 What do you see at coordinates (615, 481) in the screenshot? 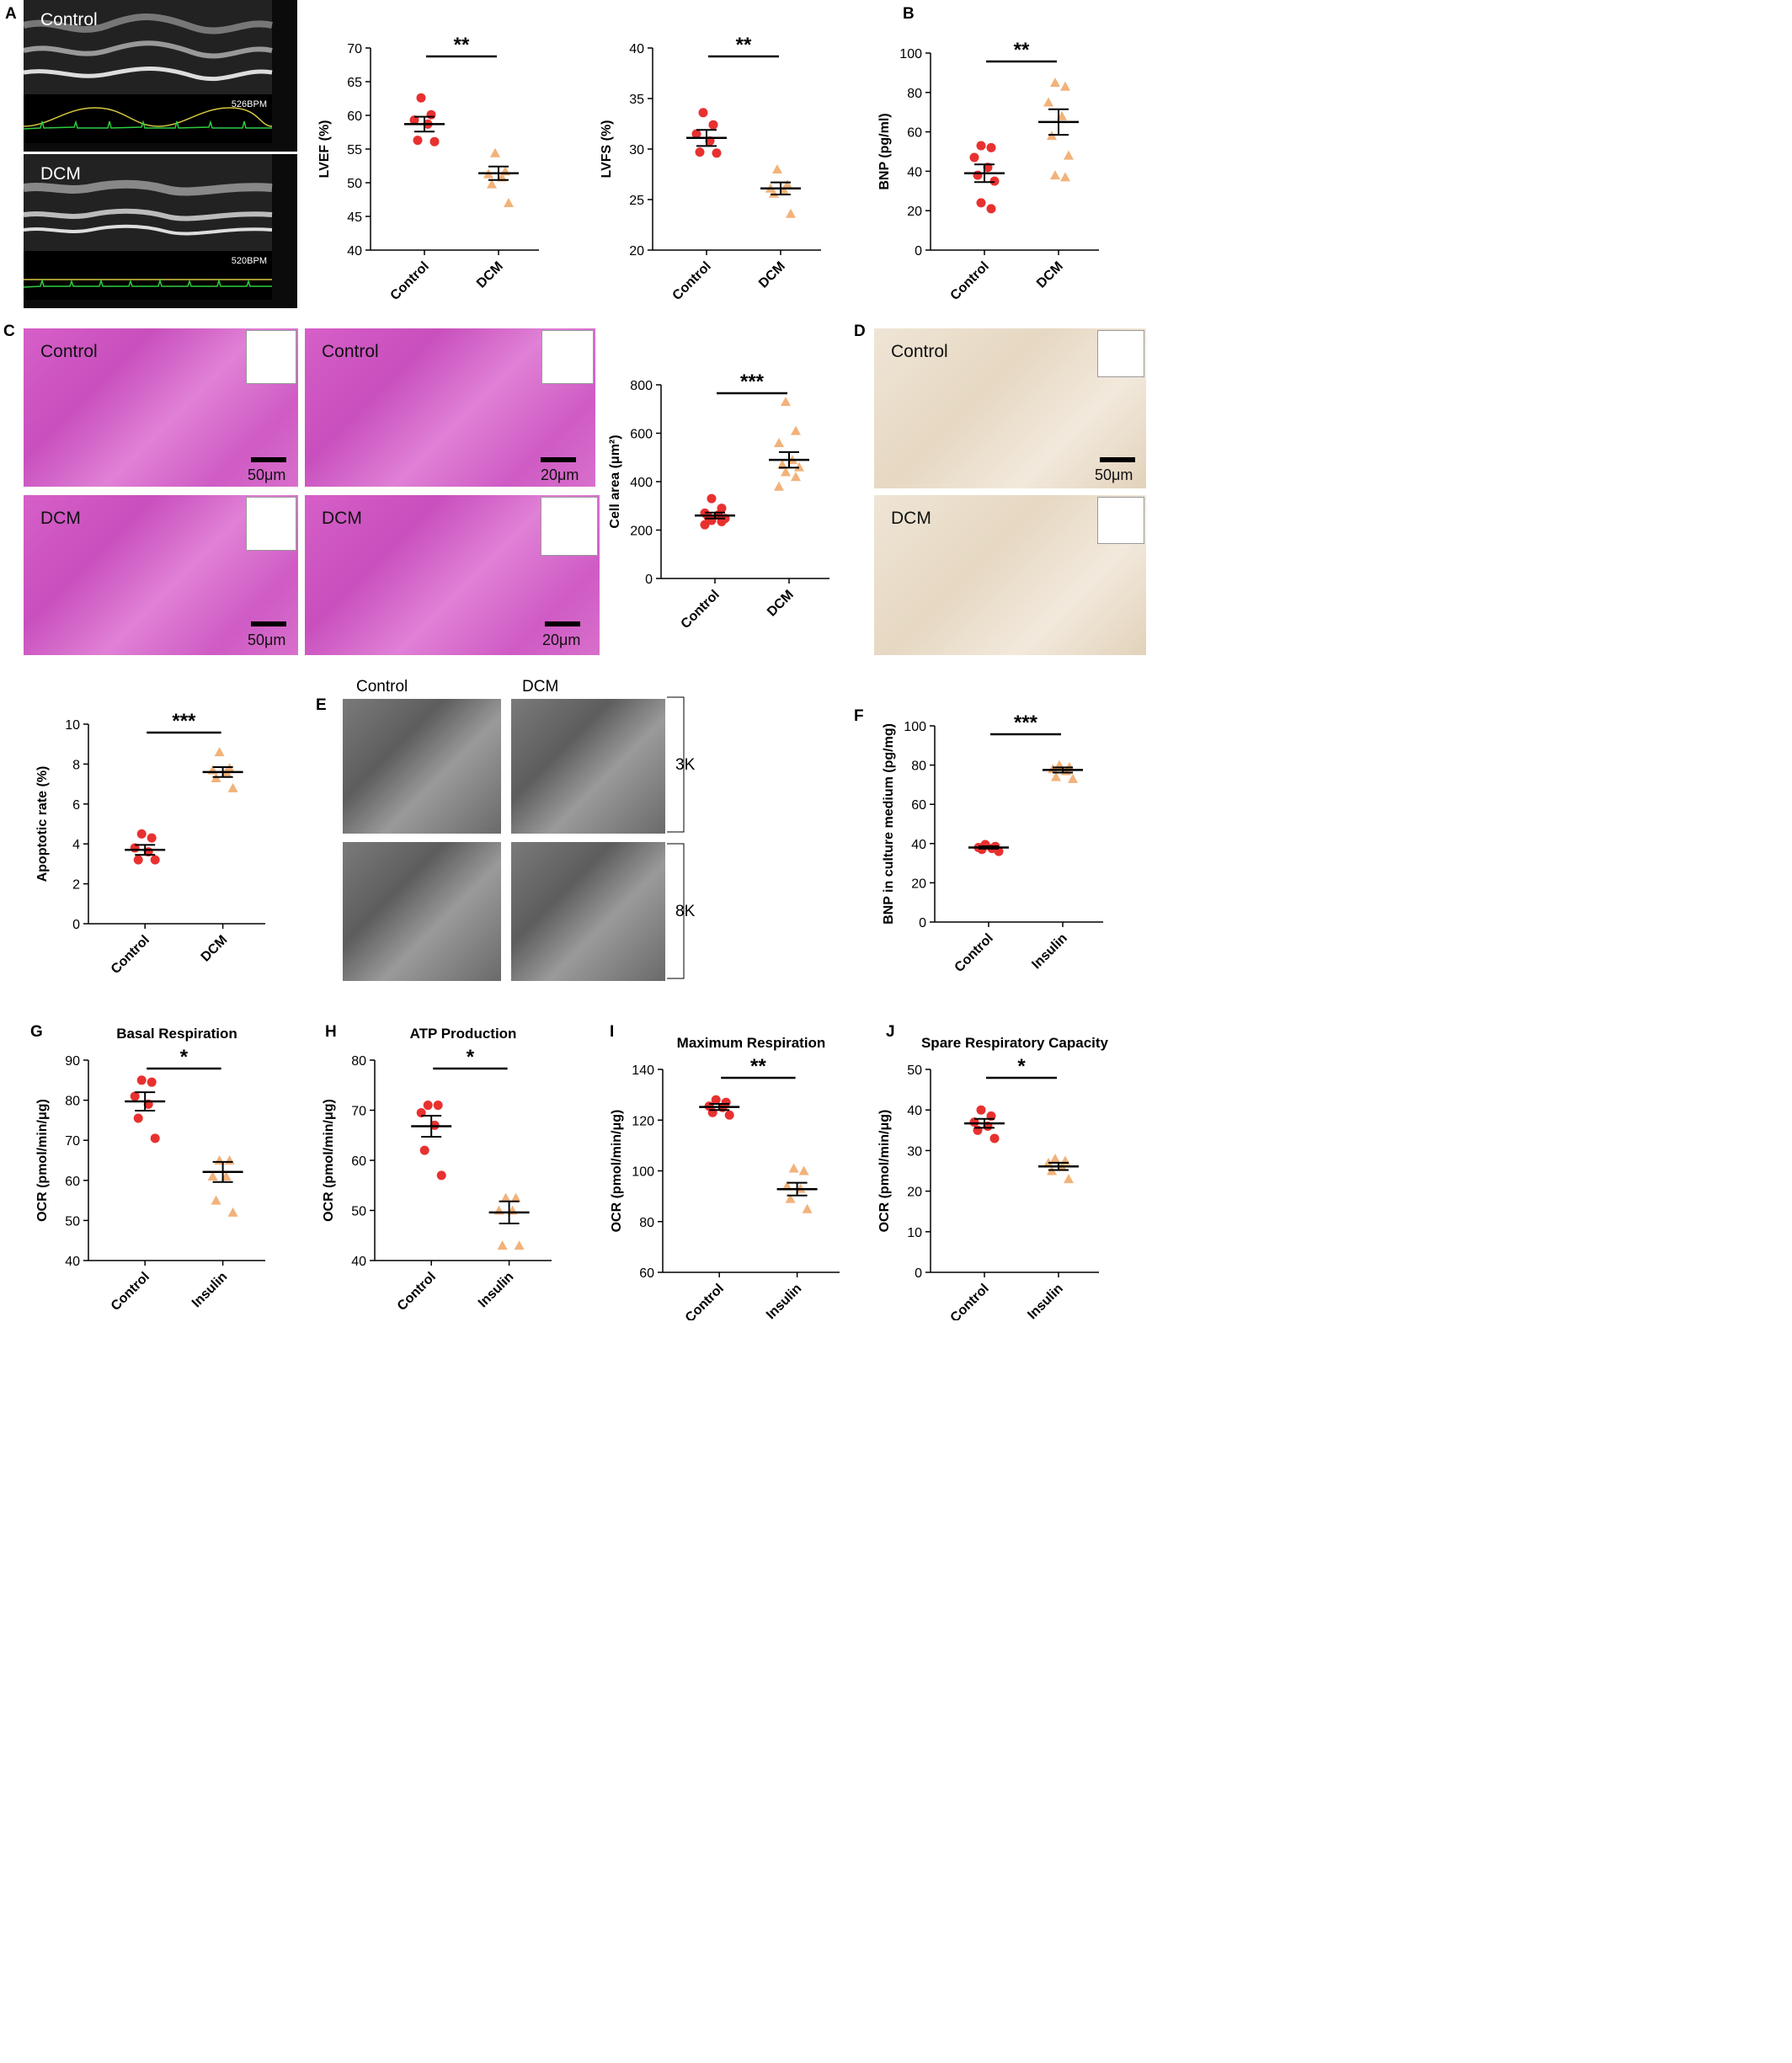
I see `y-axis-label: Cell area (μm²)` at bounding box center [615, 481].